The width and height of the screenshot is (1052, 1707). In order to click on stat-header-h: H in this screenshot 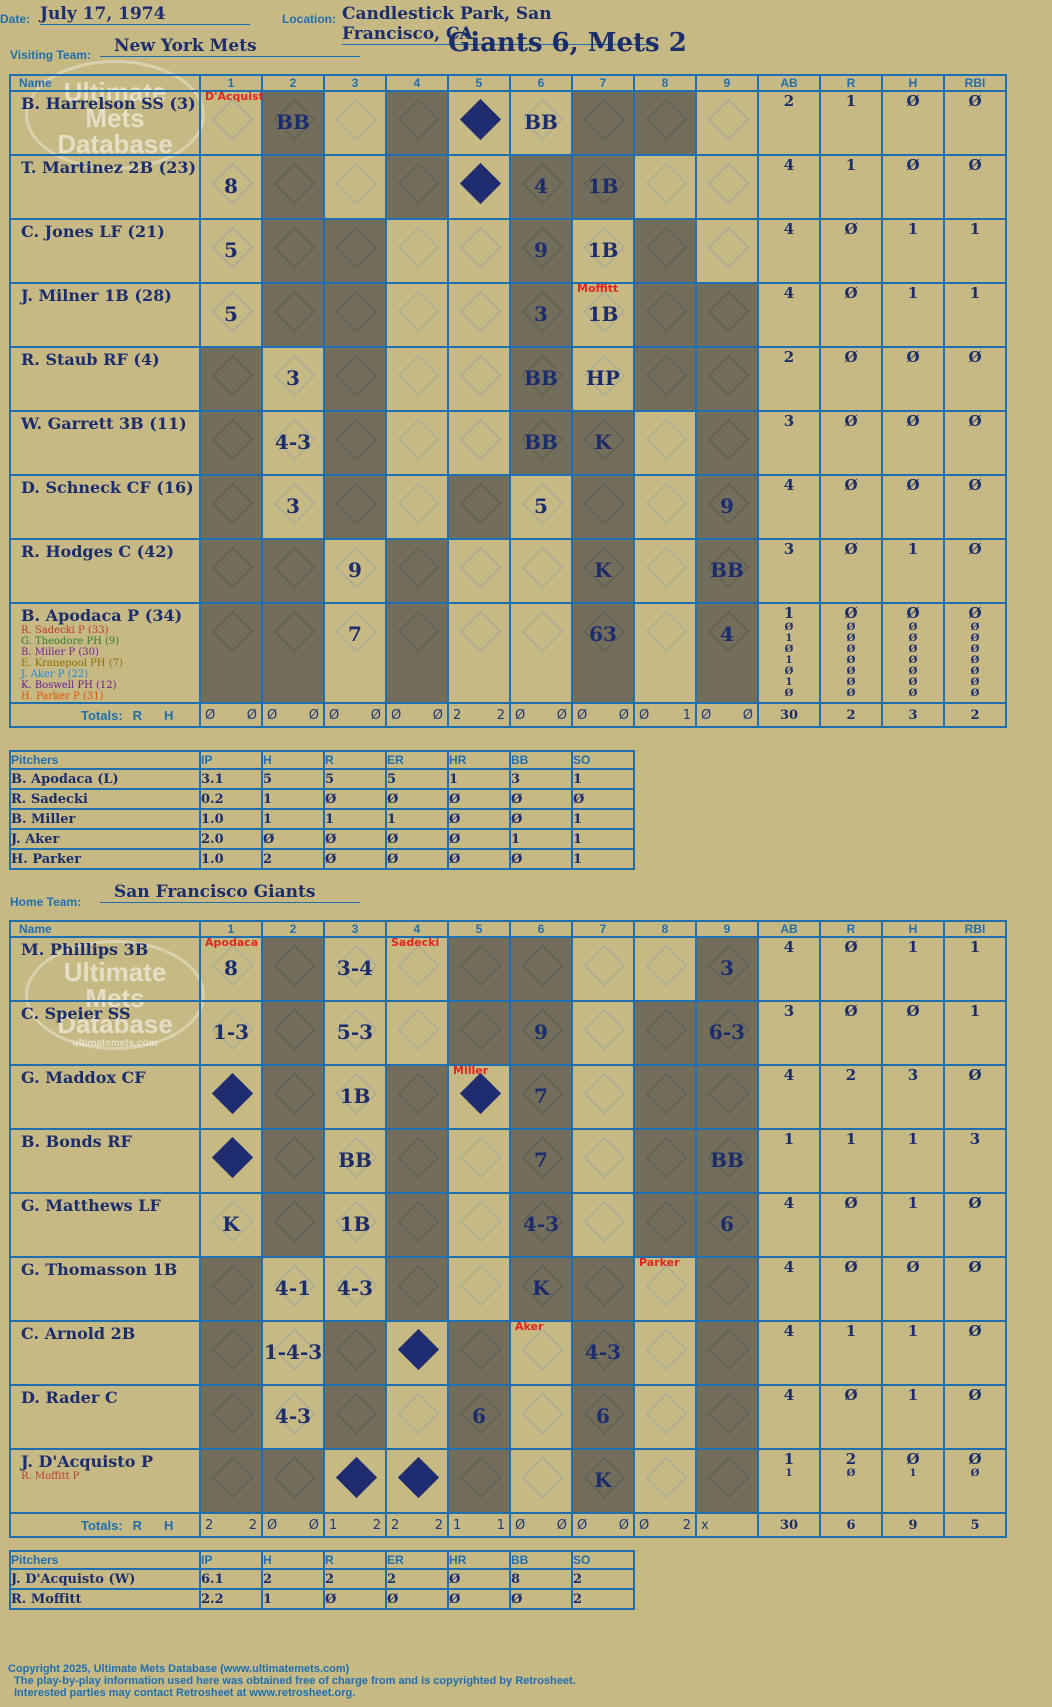, I will do `click(913, 929)`.